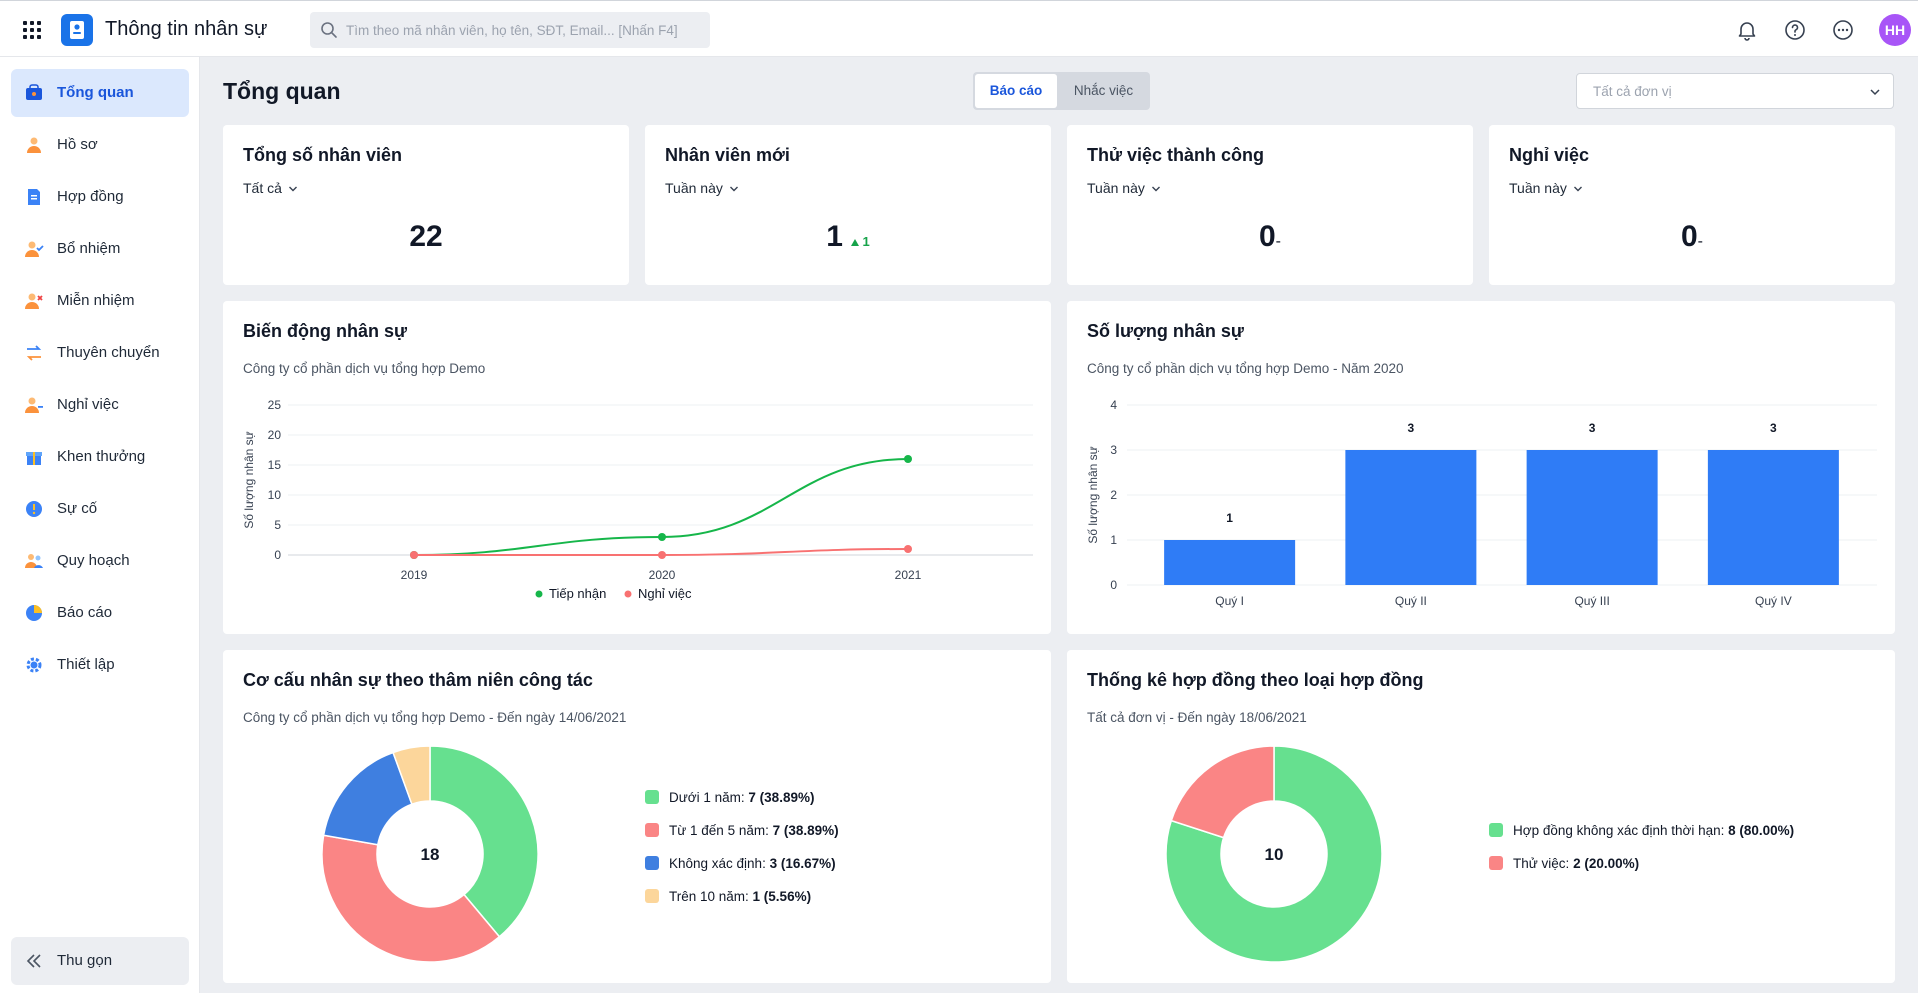  Describe the element at coordinates (1093, 494) in the screenshot. I see `y-axis-label: Số lượng nhân sự` at that location.